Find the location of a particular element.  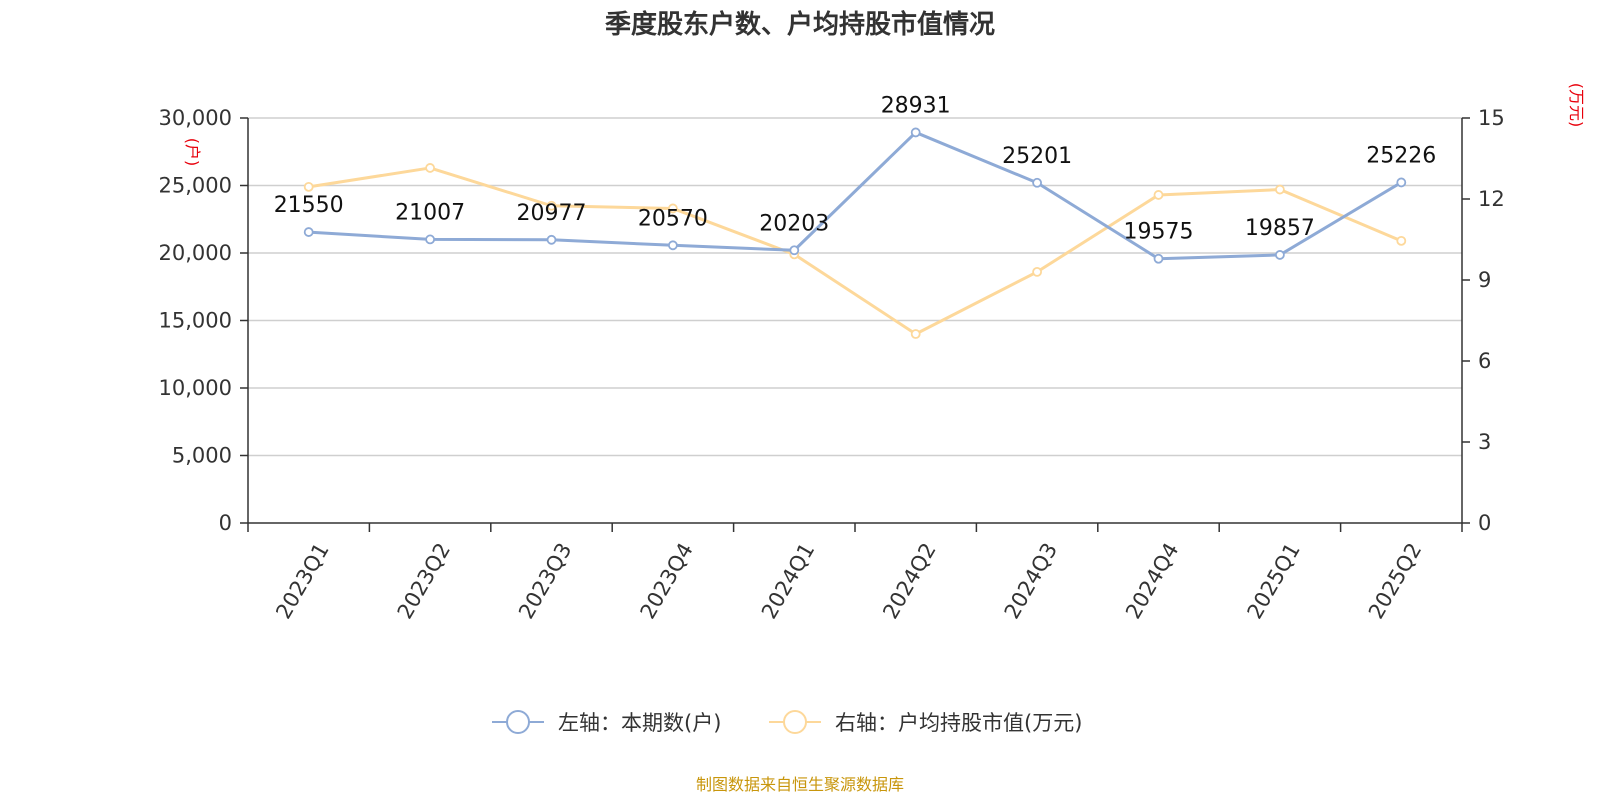

series-line-right is located at coordinates (855, 251).